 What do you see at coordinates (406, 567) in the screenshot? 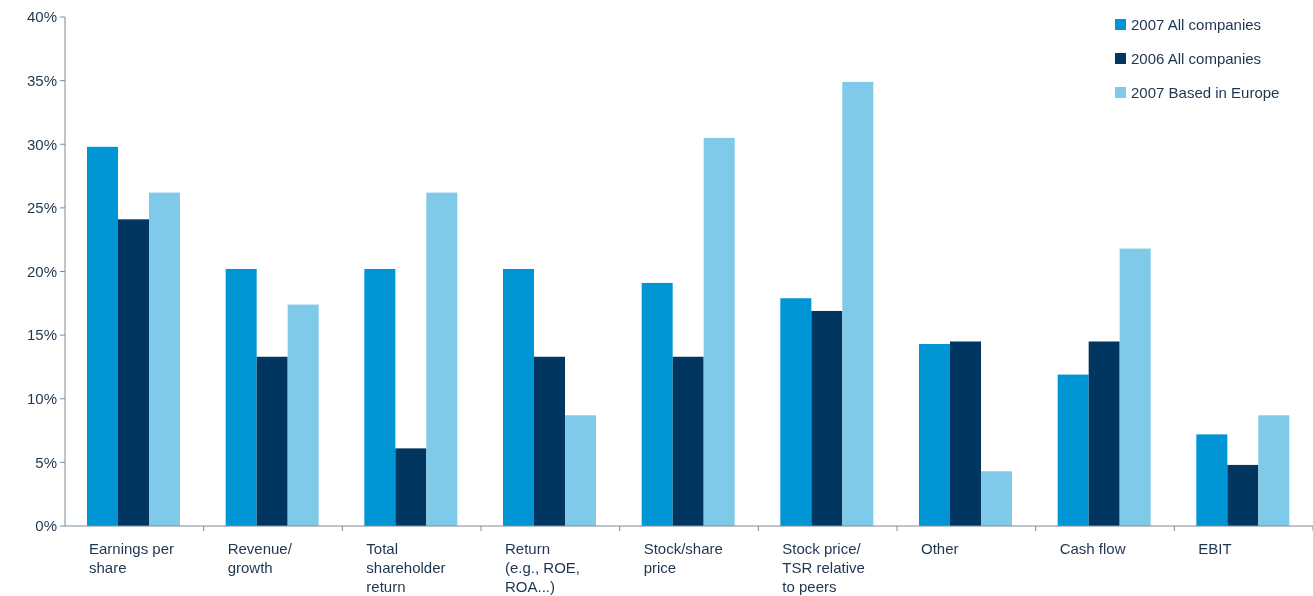
I see `x-tick-label: Total shareholder return` at bounding box center [406, 567].